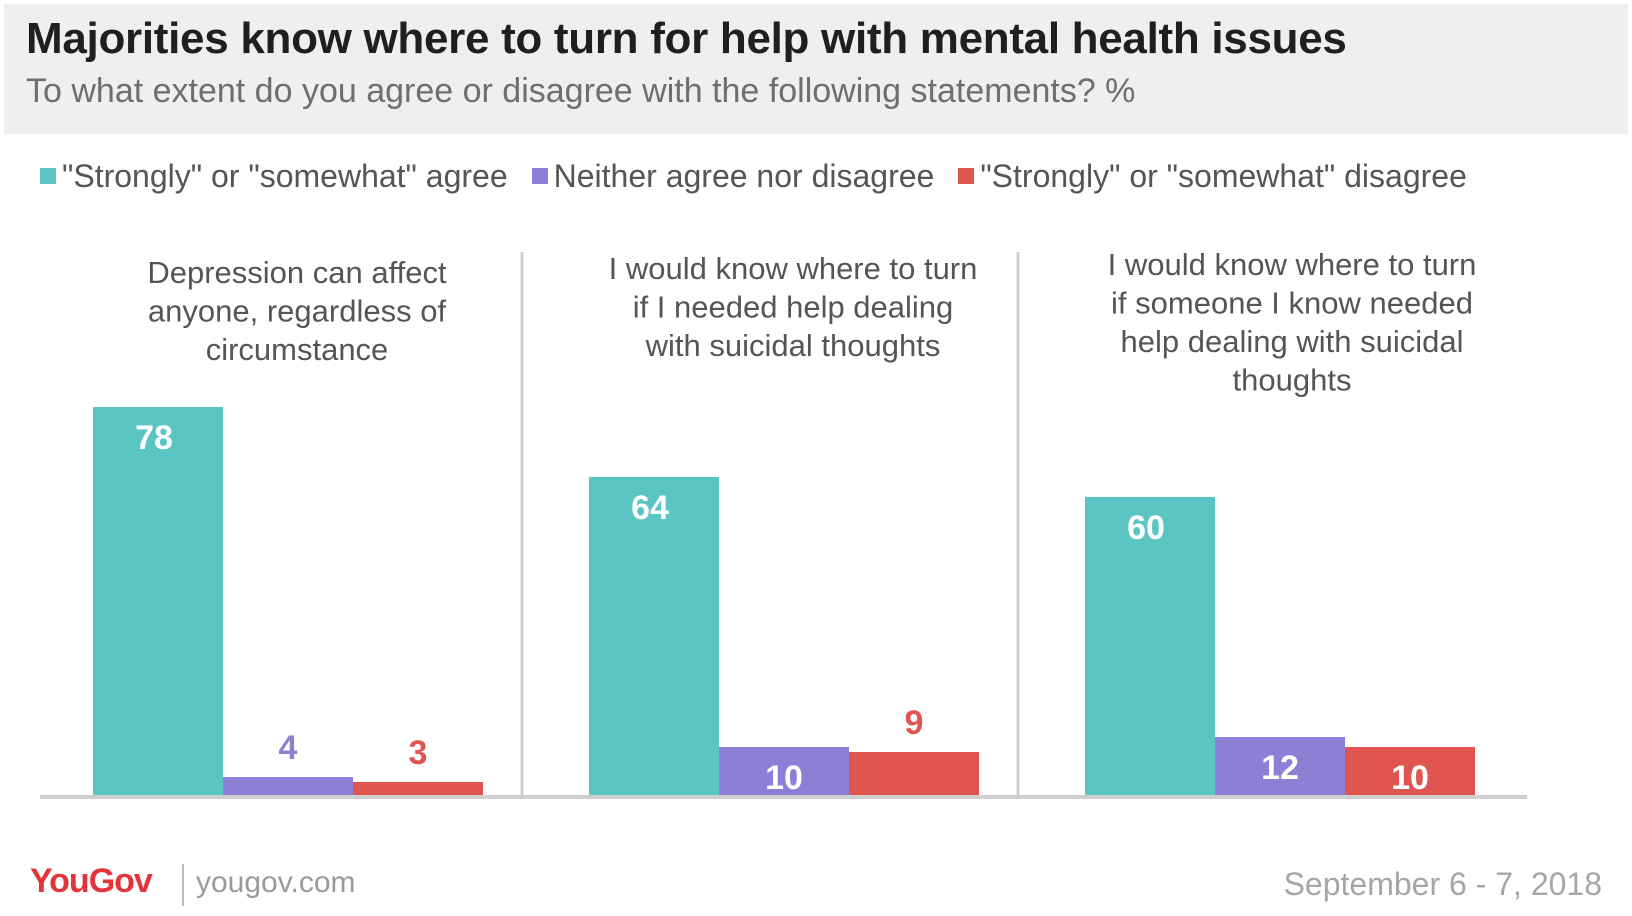 This screenshot has width=1632, height=916. What do you see at coordinates (966, 176) in the screenshot?
I see `legend-swatch-disagree` at bounding box center [966, 176].